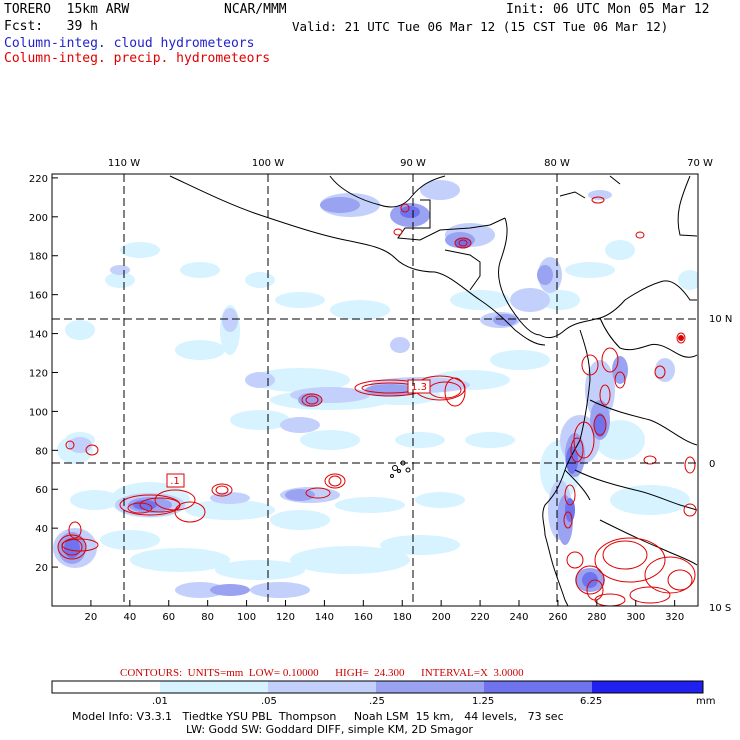 This screenshot has width=740, height=740. I want to click on colorbar, so click(377, 687).